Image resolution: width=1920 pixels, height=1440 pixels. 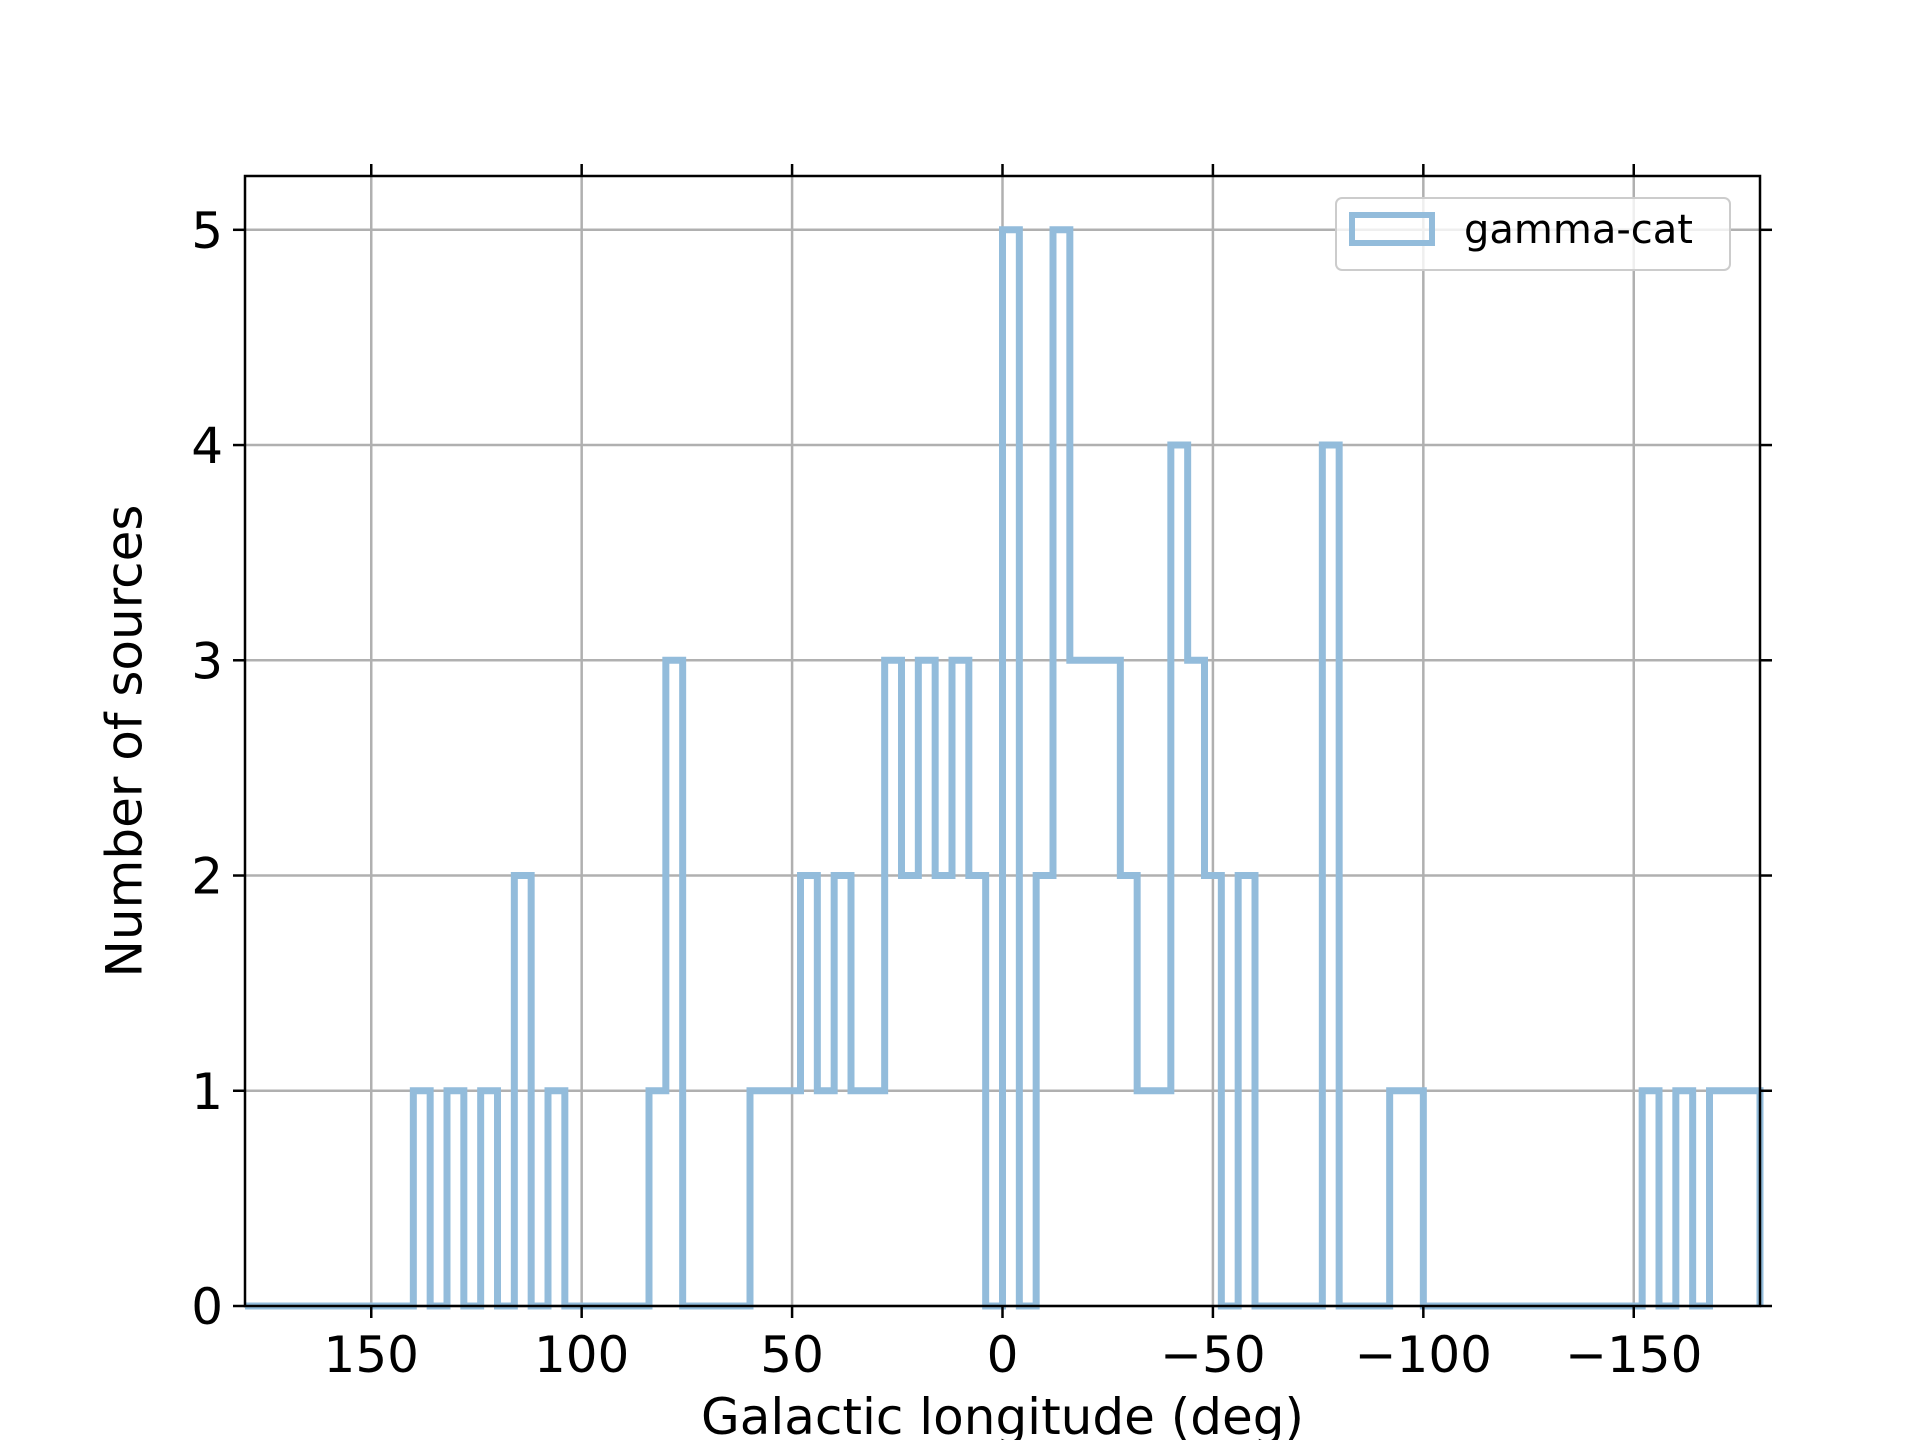 I want to click on legend-swatch, so click(x=1392, y=229).